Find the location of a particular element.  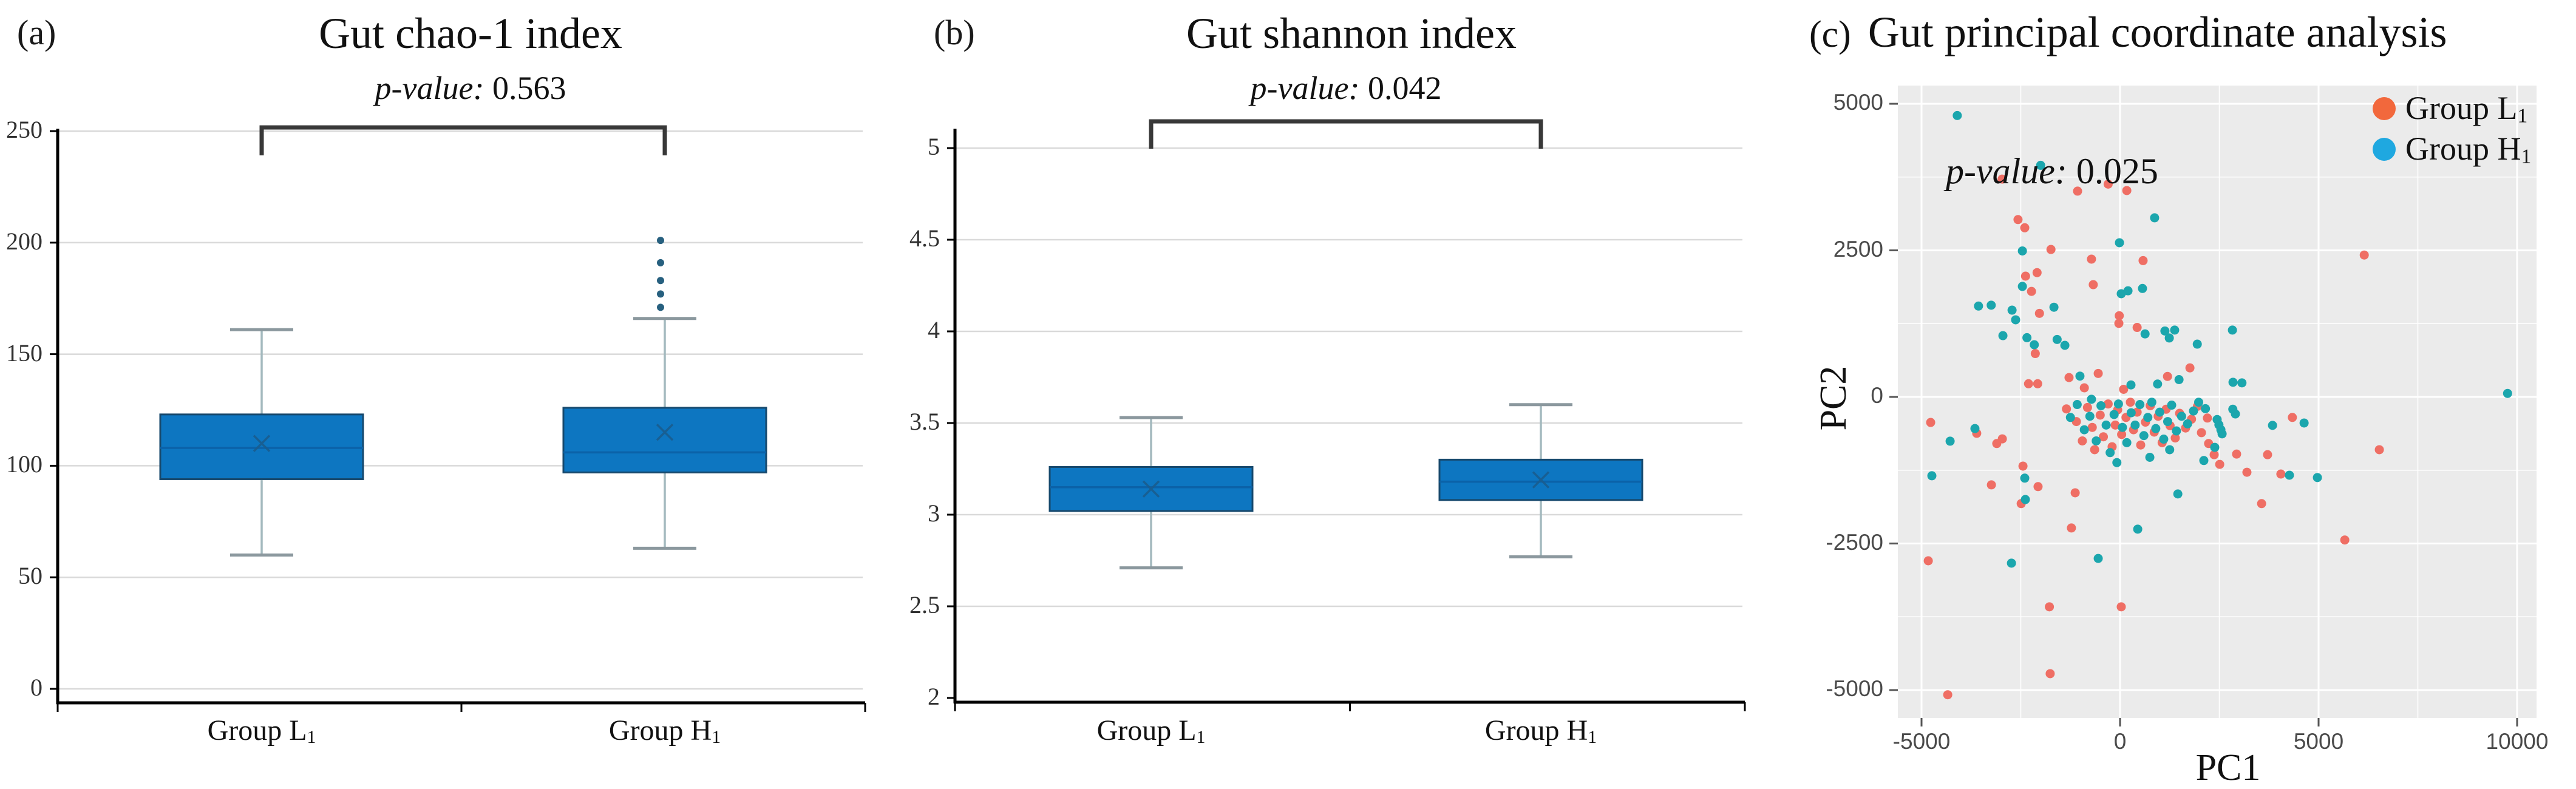

panel-c-pvalue: p-value: 0.025 is located at coordinates (2052, 171).